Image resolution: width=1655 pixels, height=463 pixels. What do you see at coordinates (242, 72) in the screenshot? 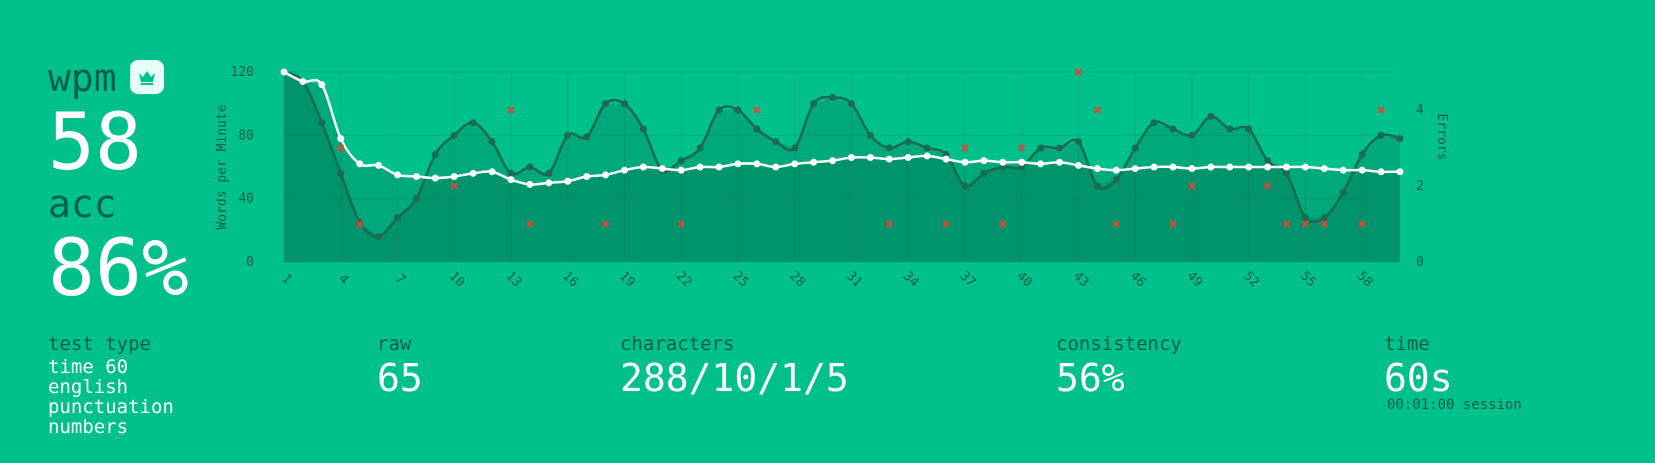
I see `y-tick-label-left: 120` at bounding box center [242, 72].